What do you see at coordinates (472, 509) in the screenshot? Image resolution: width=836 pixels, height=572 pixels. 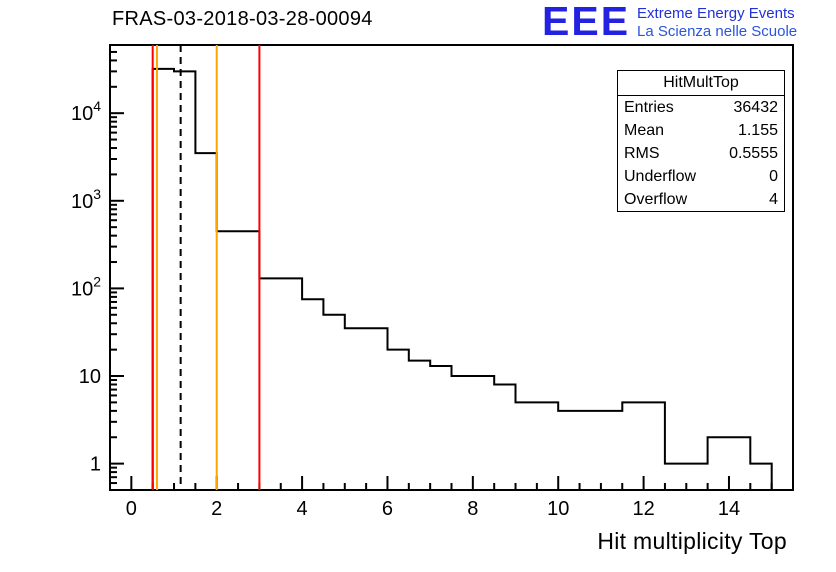 I see `x-tick-label: 8` at bounding box center [472, 509].